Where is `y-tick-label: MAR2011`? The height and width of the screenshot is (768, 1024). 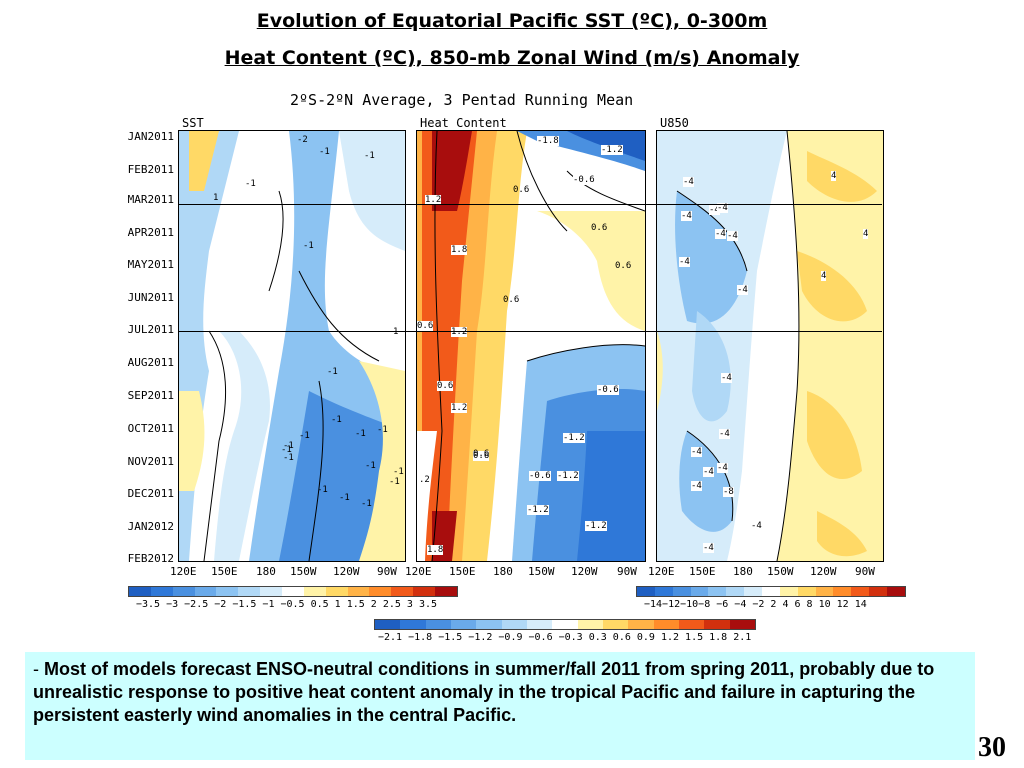
y-tick-label: MAR2011 is located at coordinates (150, 199).